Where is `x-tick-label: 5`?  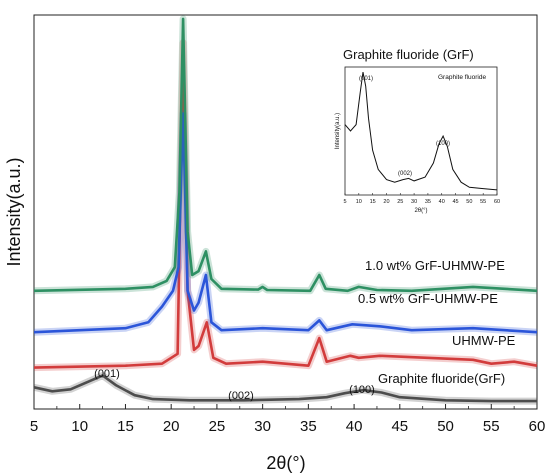
x-tick-label: 5 is located at coordinates (34, 426).